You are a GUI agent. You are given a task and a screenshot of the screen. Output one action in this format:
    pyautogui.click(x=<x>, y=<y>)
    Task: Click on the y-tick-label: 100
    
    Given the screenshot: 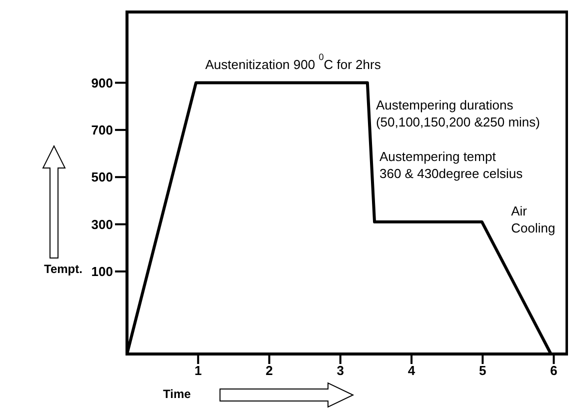 What is the action you would take?
    pyautogui.click(x=102, y=272)
    